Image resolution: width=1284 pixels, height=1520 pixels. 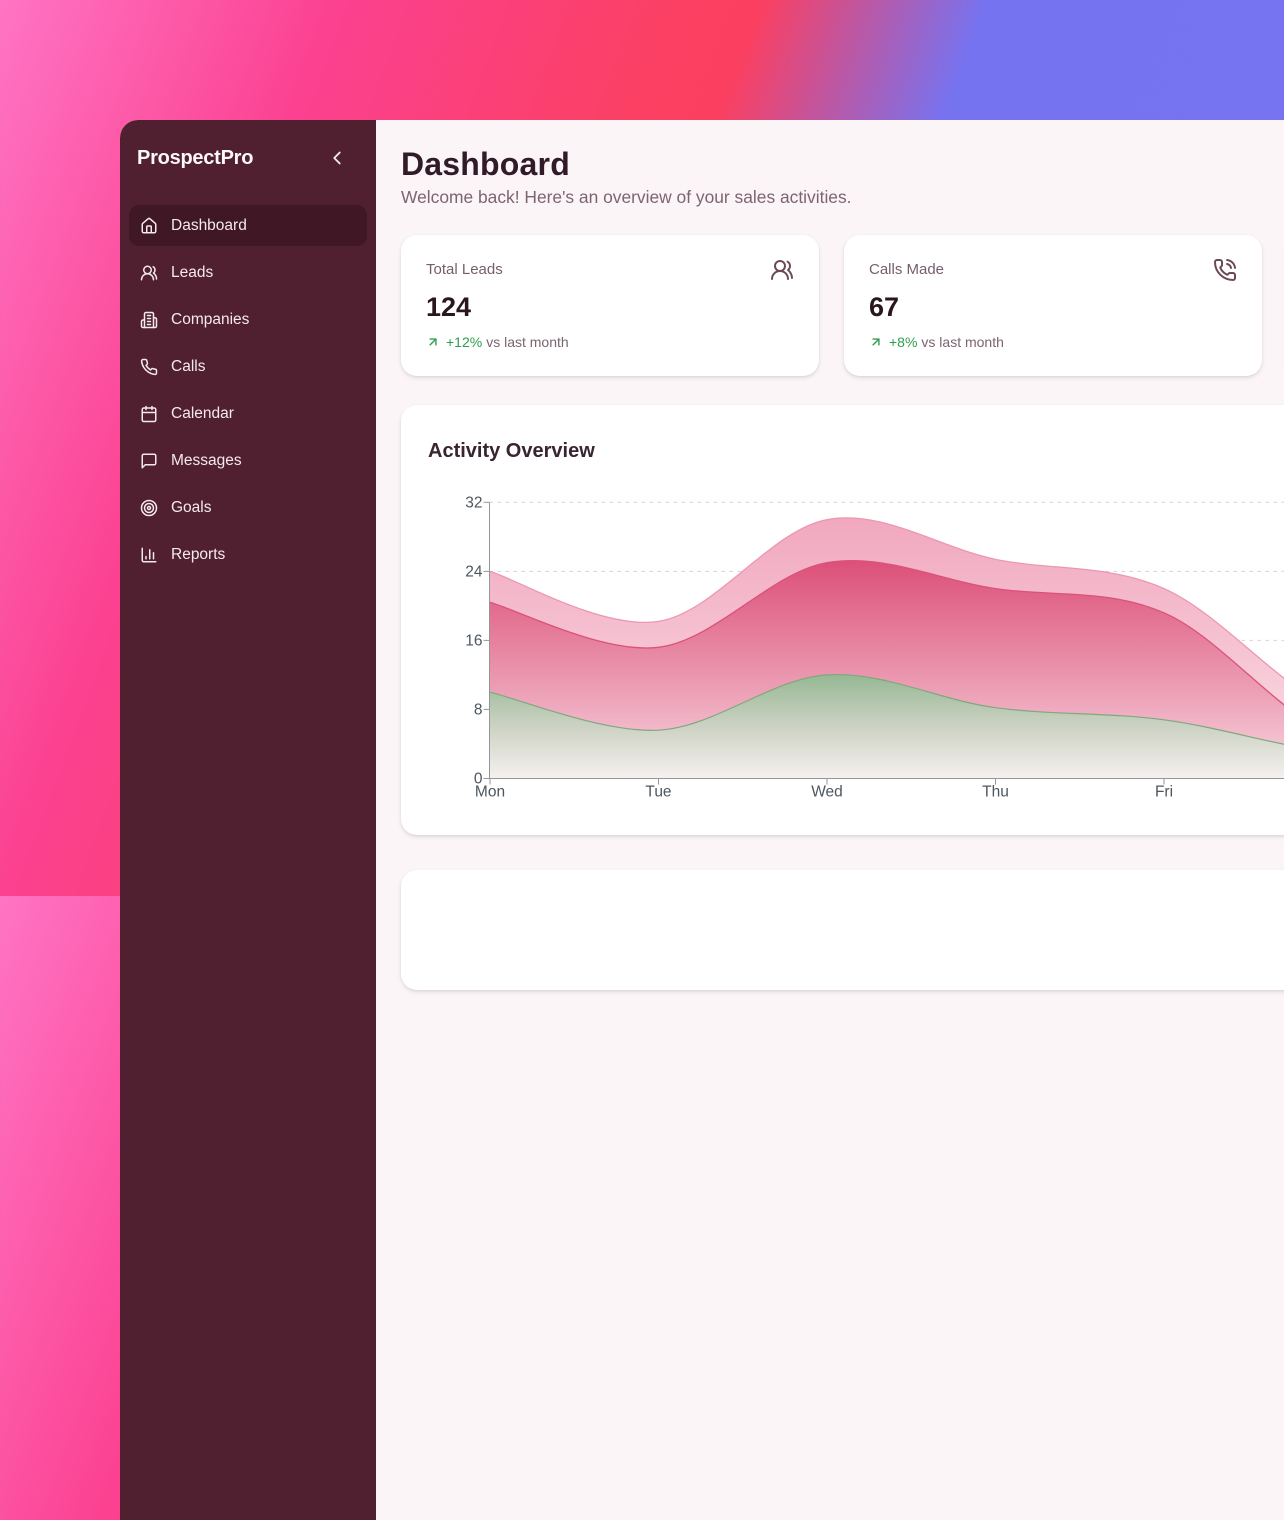 What do you see at coordinates (473, 503) in the screenshot?
I see `svg-text: 32` at bounding box center [473, 503].